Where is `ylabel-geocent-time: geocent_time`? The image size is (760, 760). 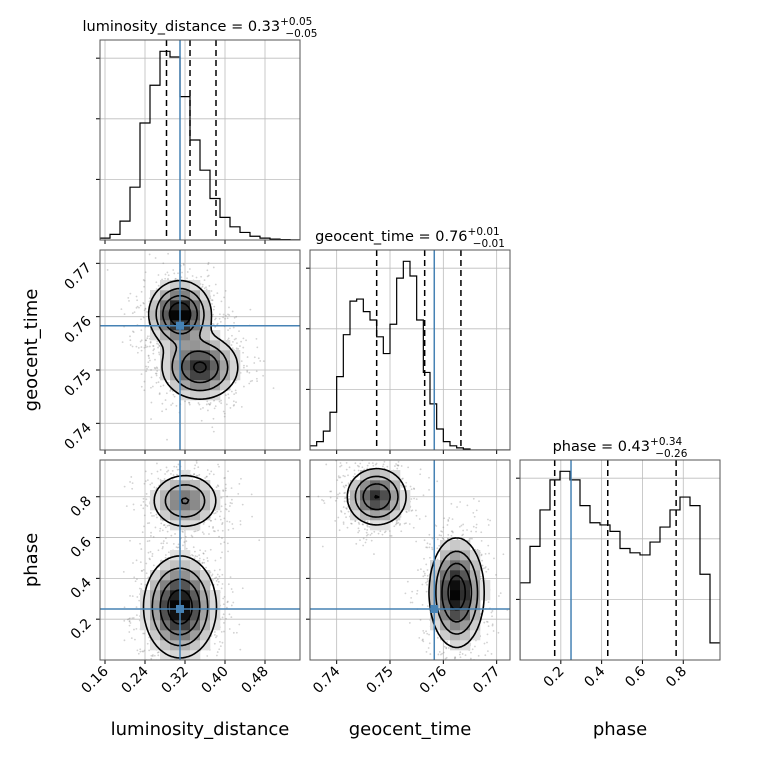
ylabel-geocent-time: geocent_time is located at coordinates (31, 350).